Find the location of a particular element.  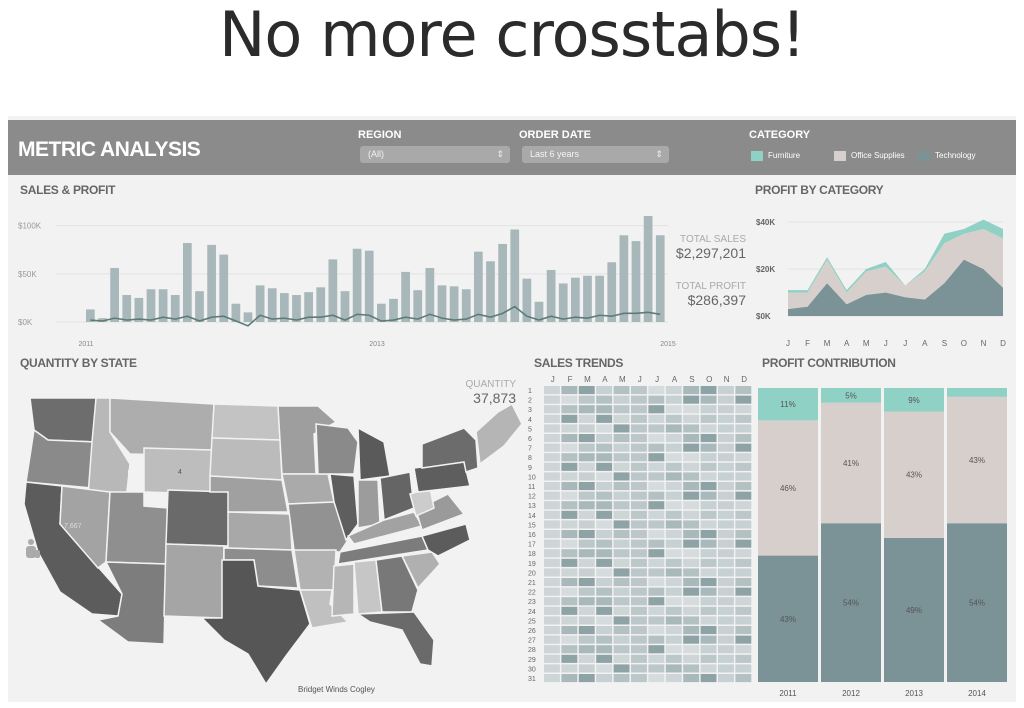

row-label: 16 is located at coordinates (532, 535).